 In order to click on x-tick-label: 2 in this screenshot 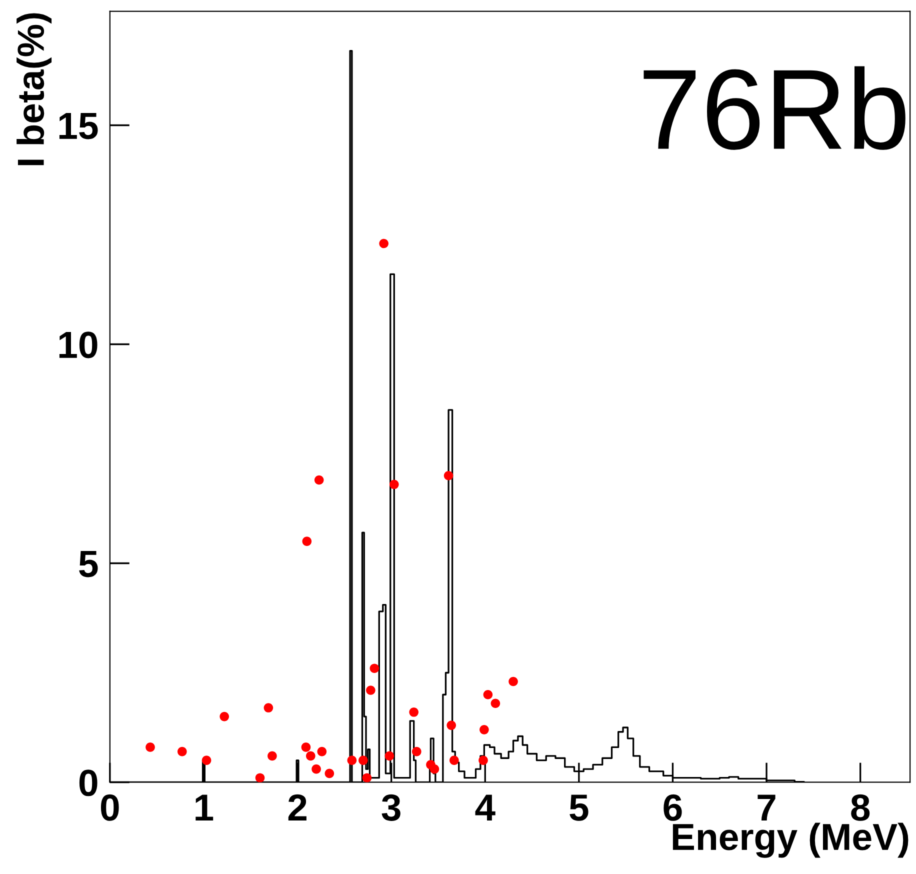, I will do `click(297, 807)`.